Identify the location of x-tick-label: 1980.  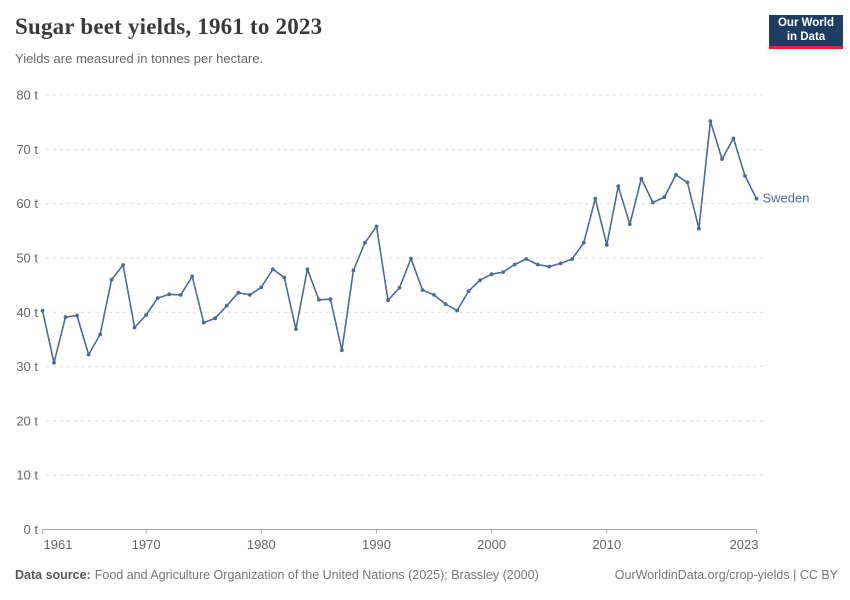
(261, 544).